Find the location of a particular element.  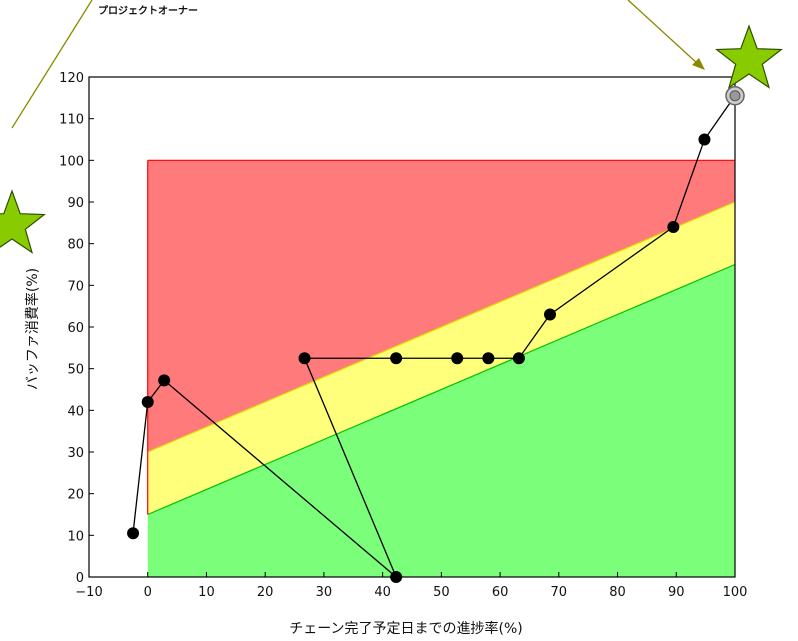

y-tick-label: 10 is located at coordinates (75, 536).